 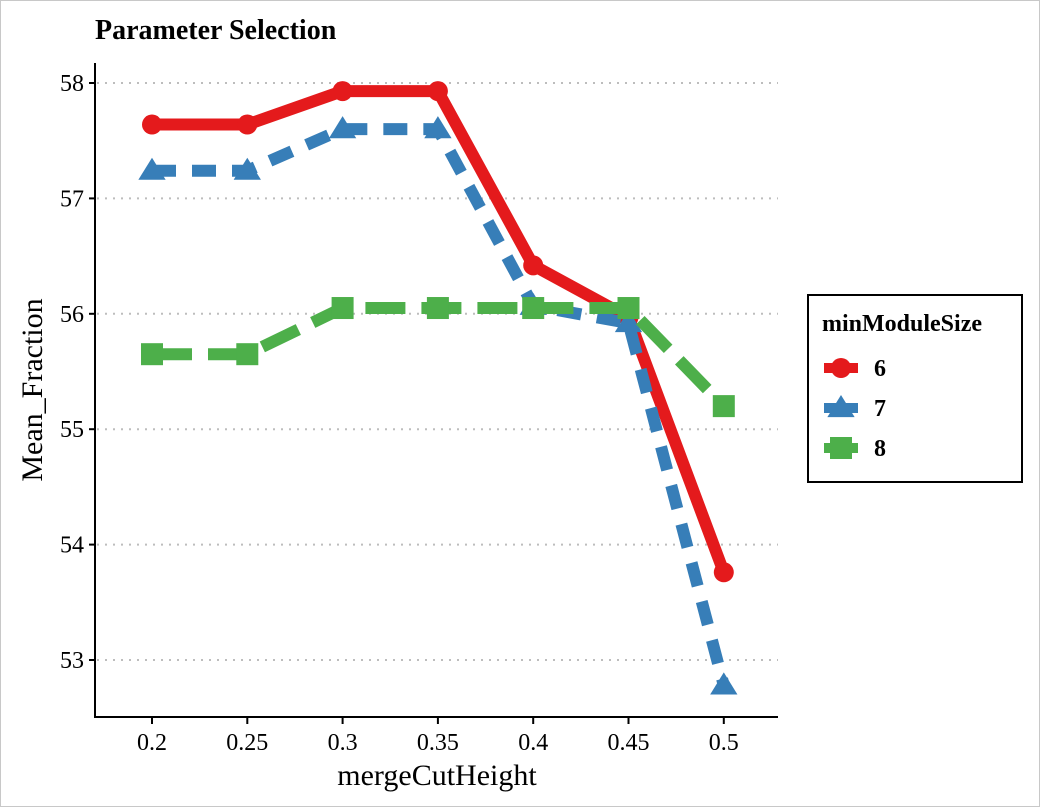 What do you see at coordinates (247, 743) in the screenshot?
I see `x-tick-label: 0.25` at bounding box center [247, 743].